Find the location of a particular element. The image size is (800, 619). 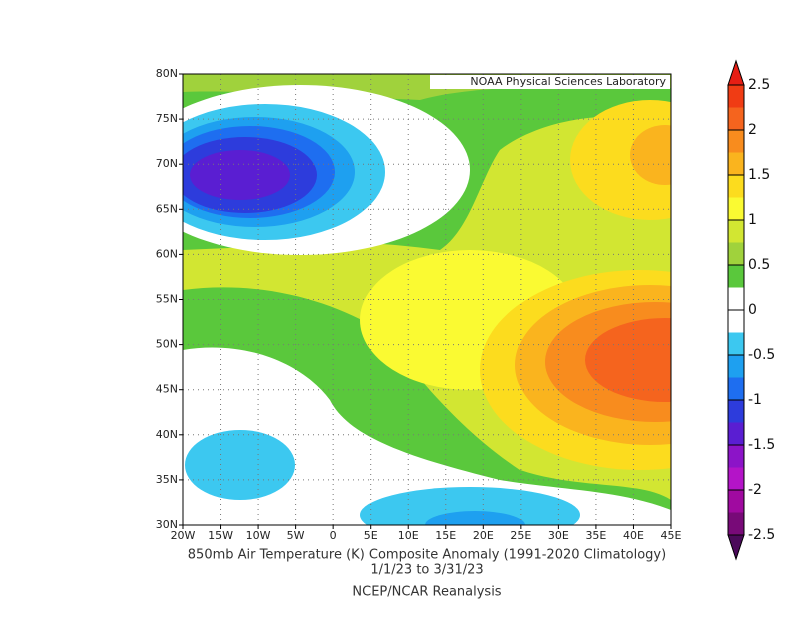

colorbar-label: -2 is located at coordinates (755, 490).